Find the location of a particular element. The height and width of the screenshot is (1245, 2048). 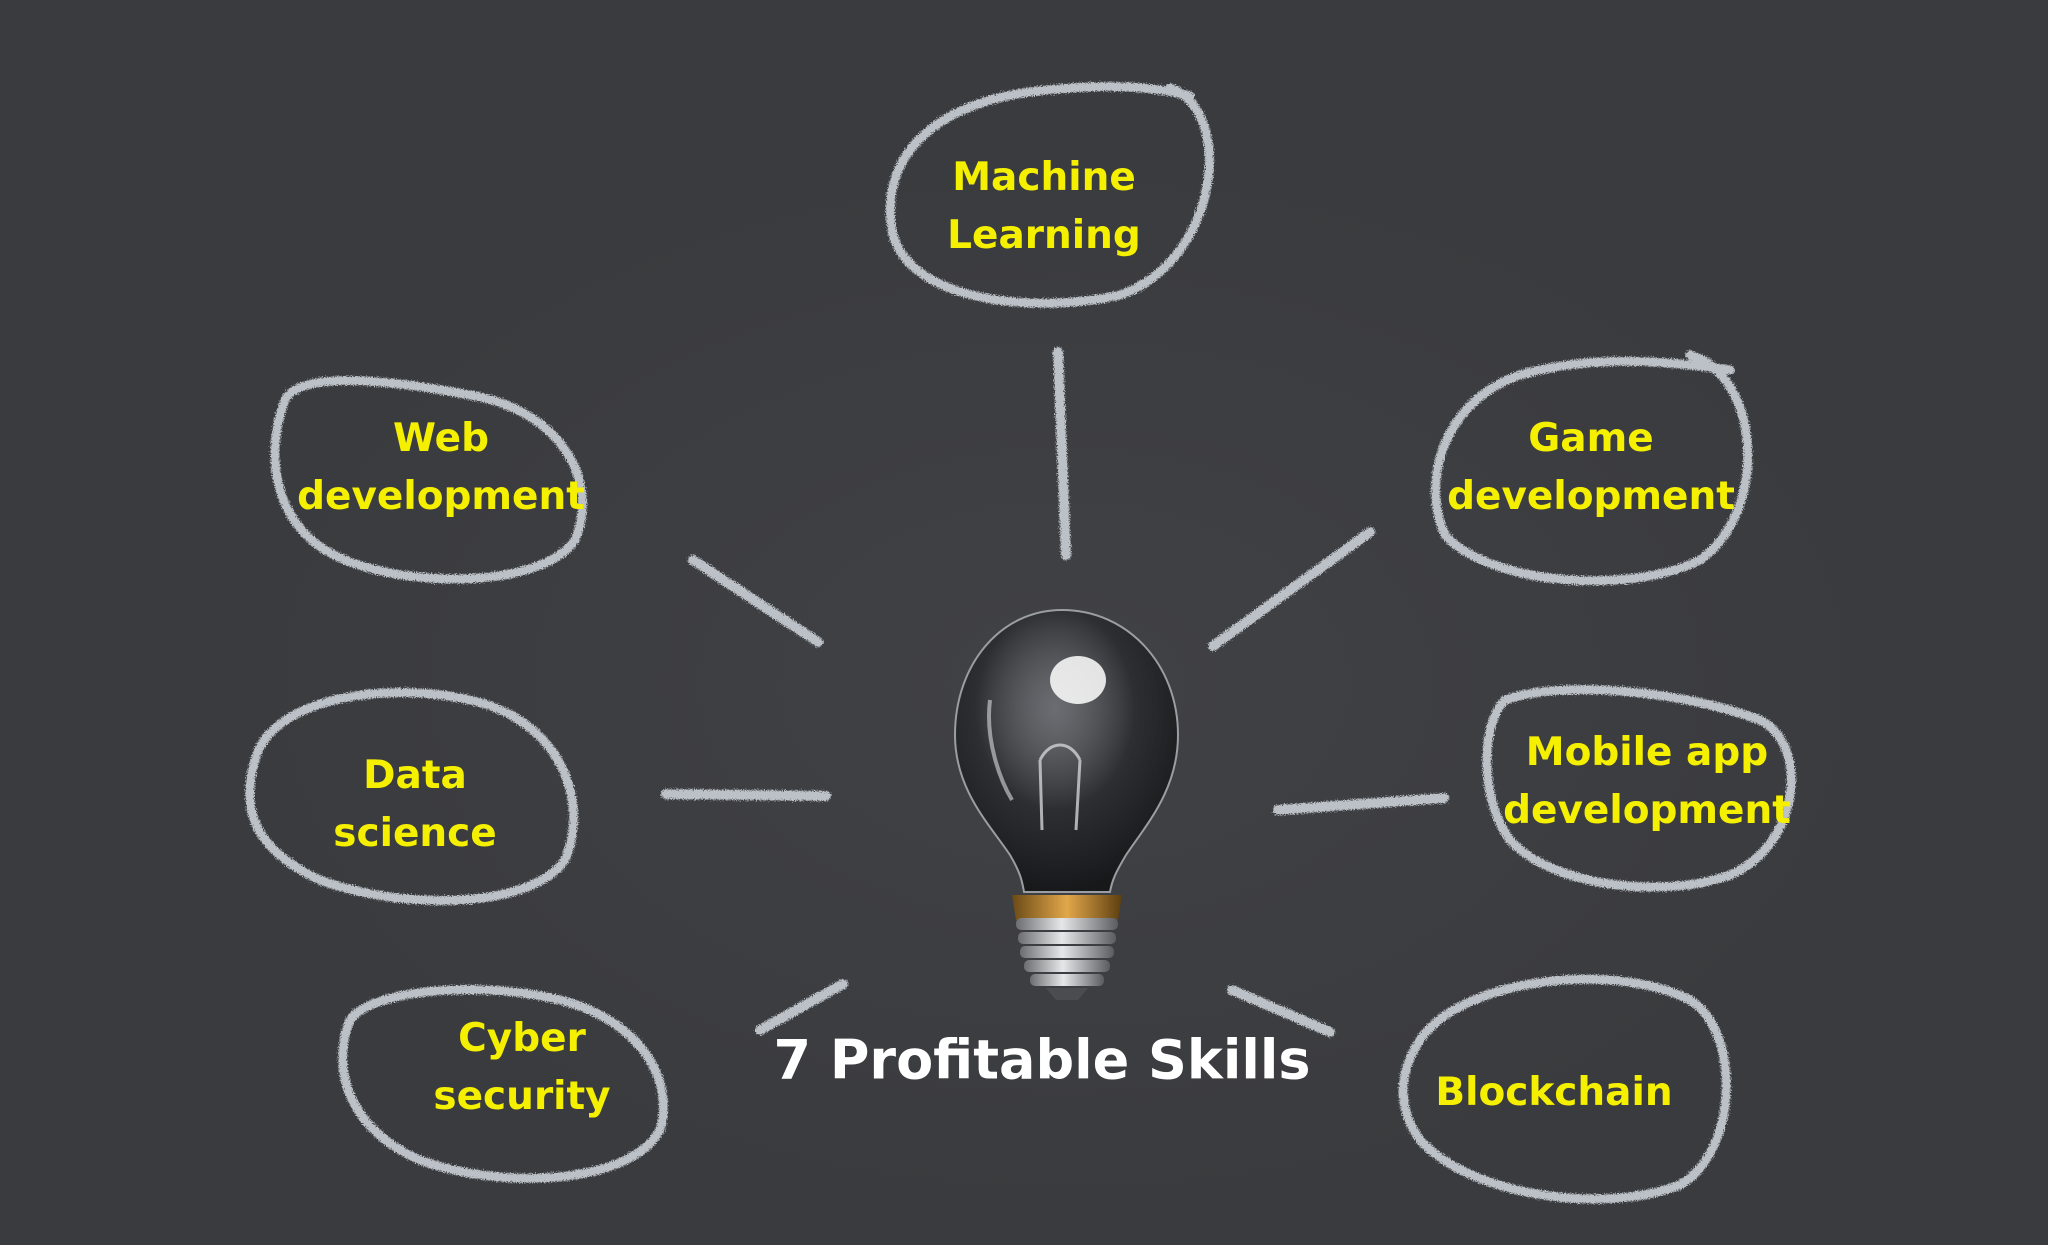

spoke-blockchain is located at coordinates (1281, 1011).